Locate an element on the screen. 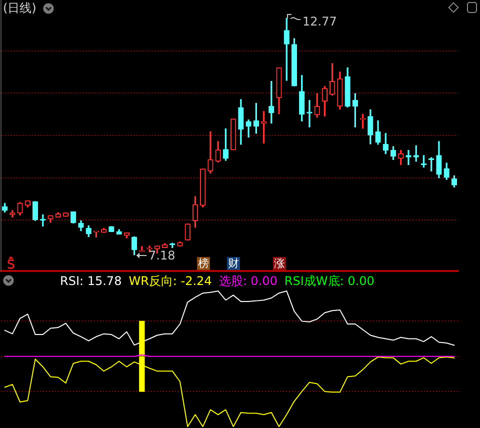 This screenshot has width=480, height=428. text: RSI: 15.78 is located at coordinates (91, 281).